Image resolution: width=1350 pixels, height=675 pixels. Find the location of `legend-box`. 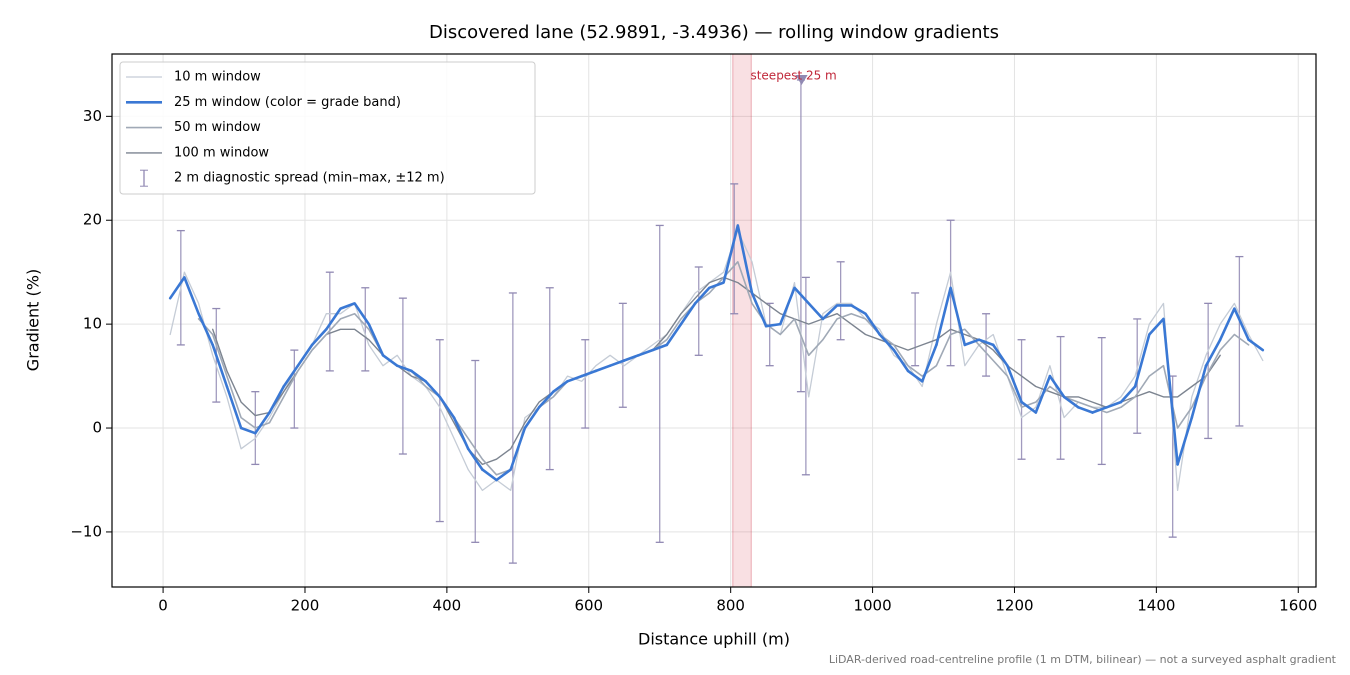

legend-box is located at coordinates (327, 128).